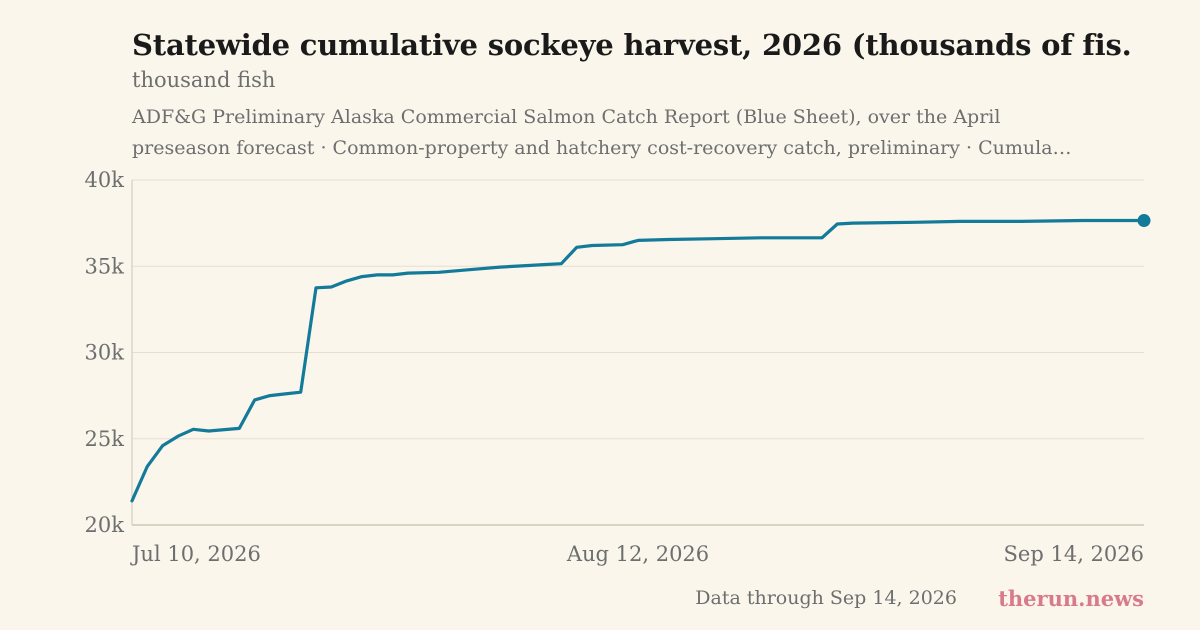 The width and height of the screenshot is (1200, 630). I want to click on y-tick-label: 40k, so click(105, 180).